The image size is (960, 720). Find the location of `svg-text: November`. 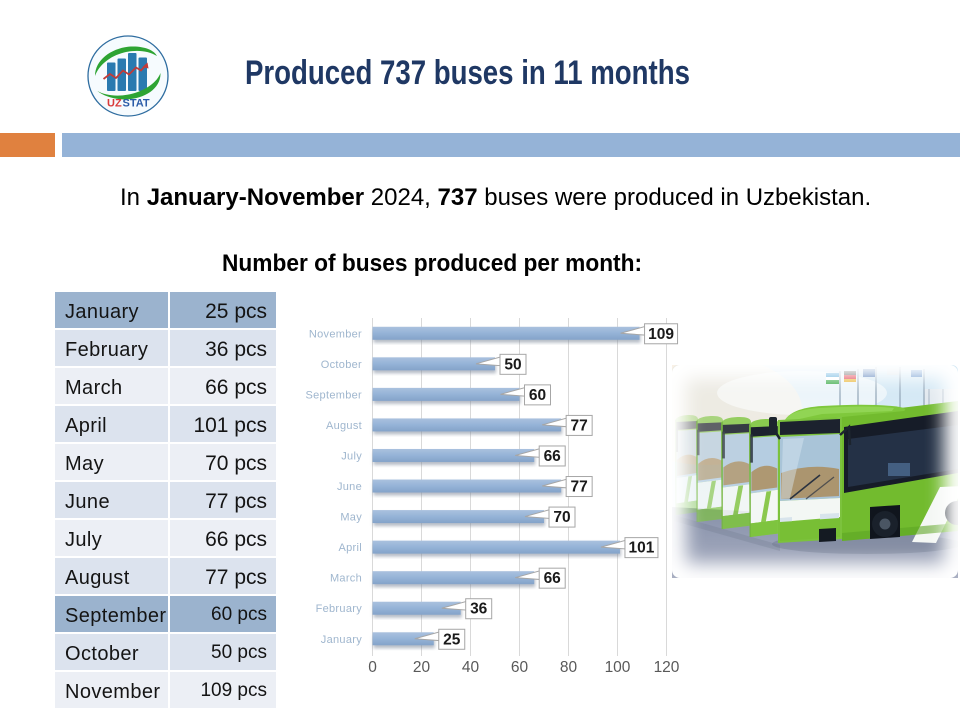

svg-text: November is located at coordinates (335, 334).